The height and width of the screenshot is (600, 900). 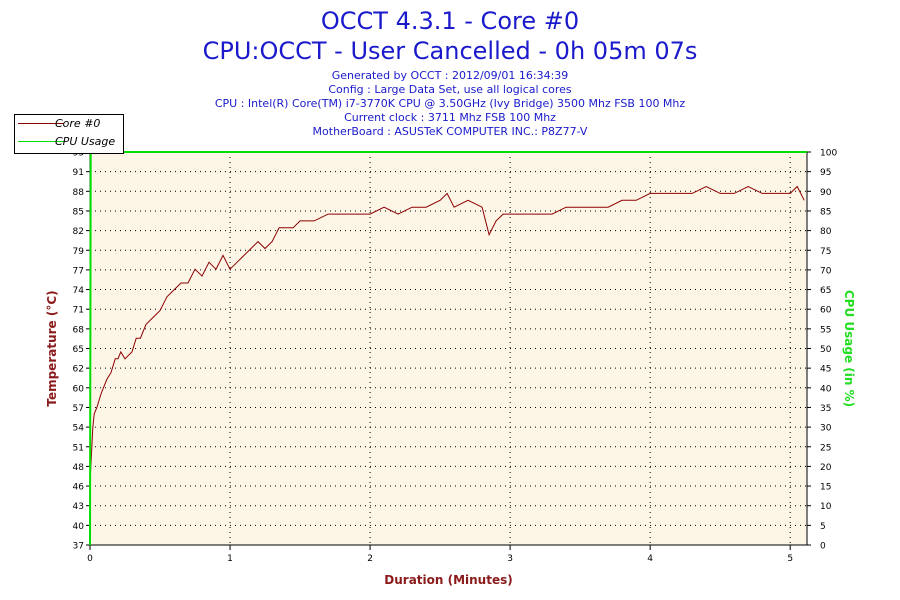 I want to click on y2-tick-label: 0, so click(x=823, y=547).